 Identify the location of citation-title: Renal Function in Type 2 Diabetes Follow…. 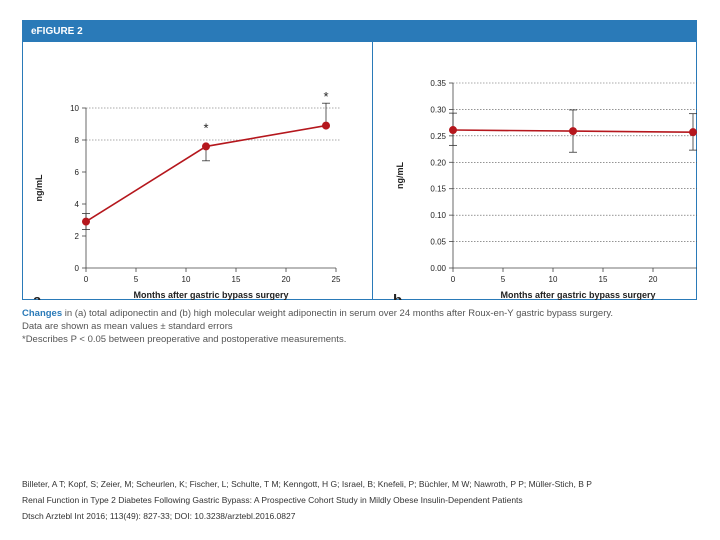
(272, 500).